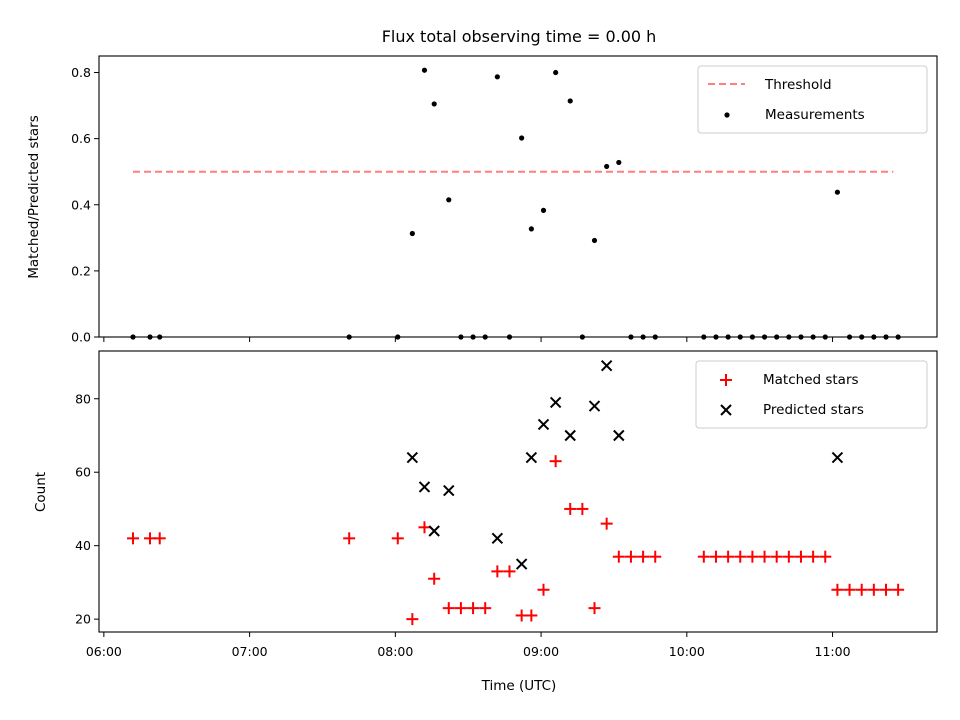  I want to click on y-tick-label: 80, so click(83, 398).